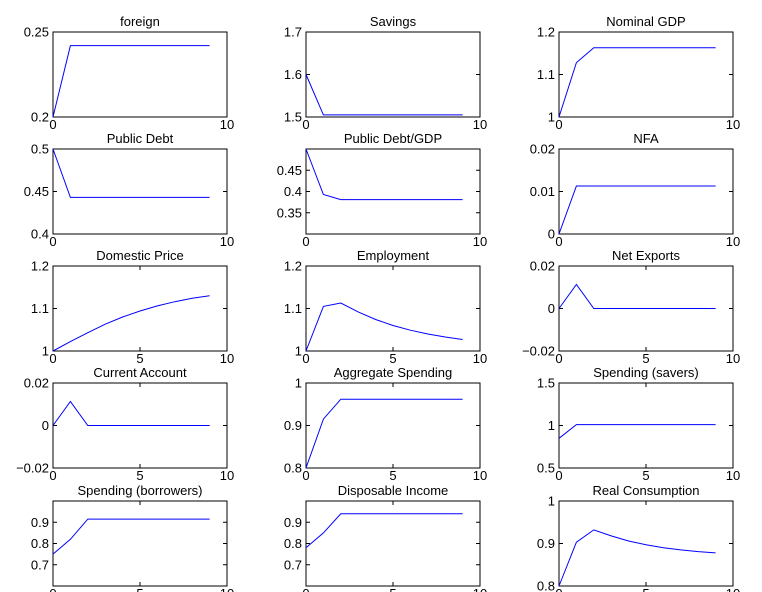  What do you see at coordinates (140, 138) in the screenshot?
I see `panel-title: Public Debt` at bounding box center [140, 138].